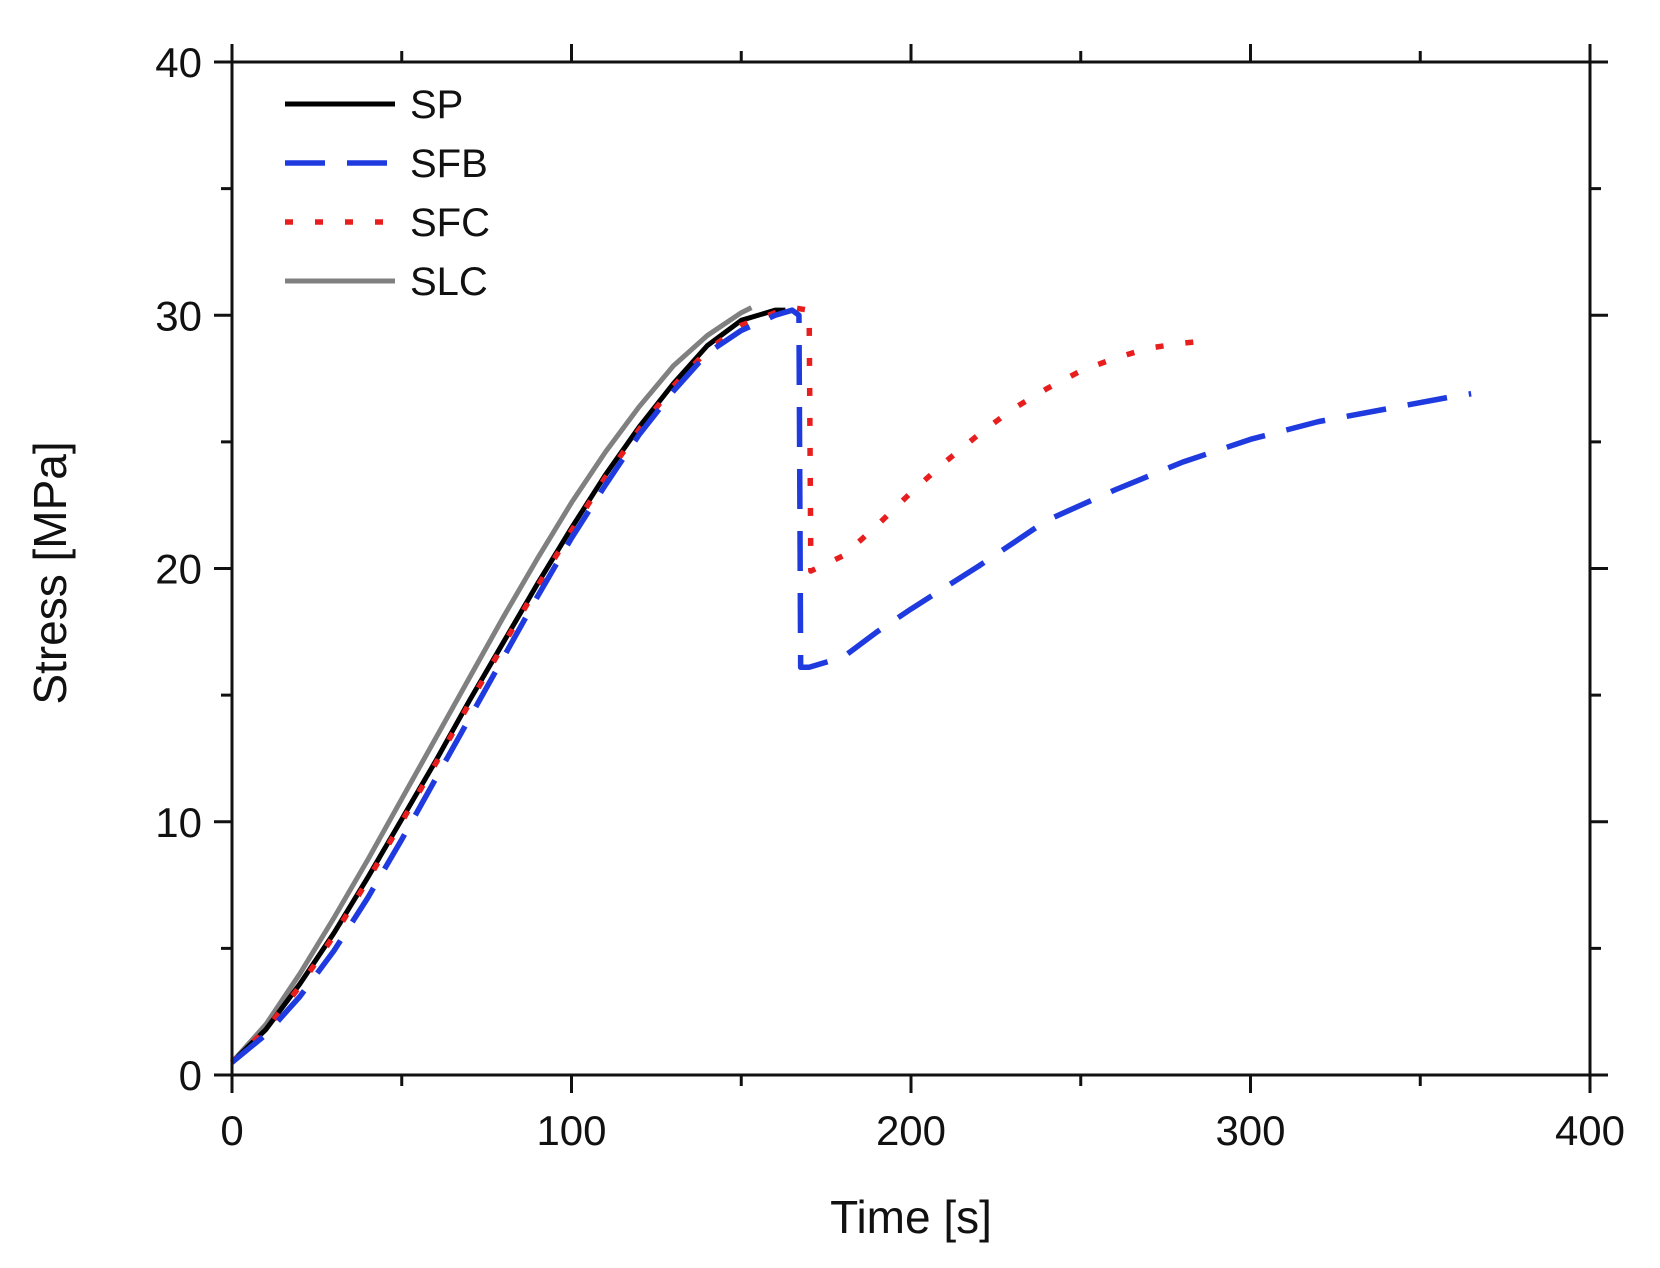  I want to click on y-tick-label: 10, so click(178, 822).